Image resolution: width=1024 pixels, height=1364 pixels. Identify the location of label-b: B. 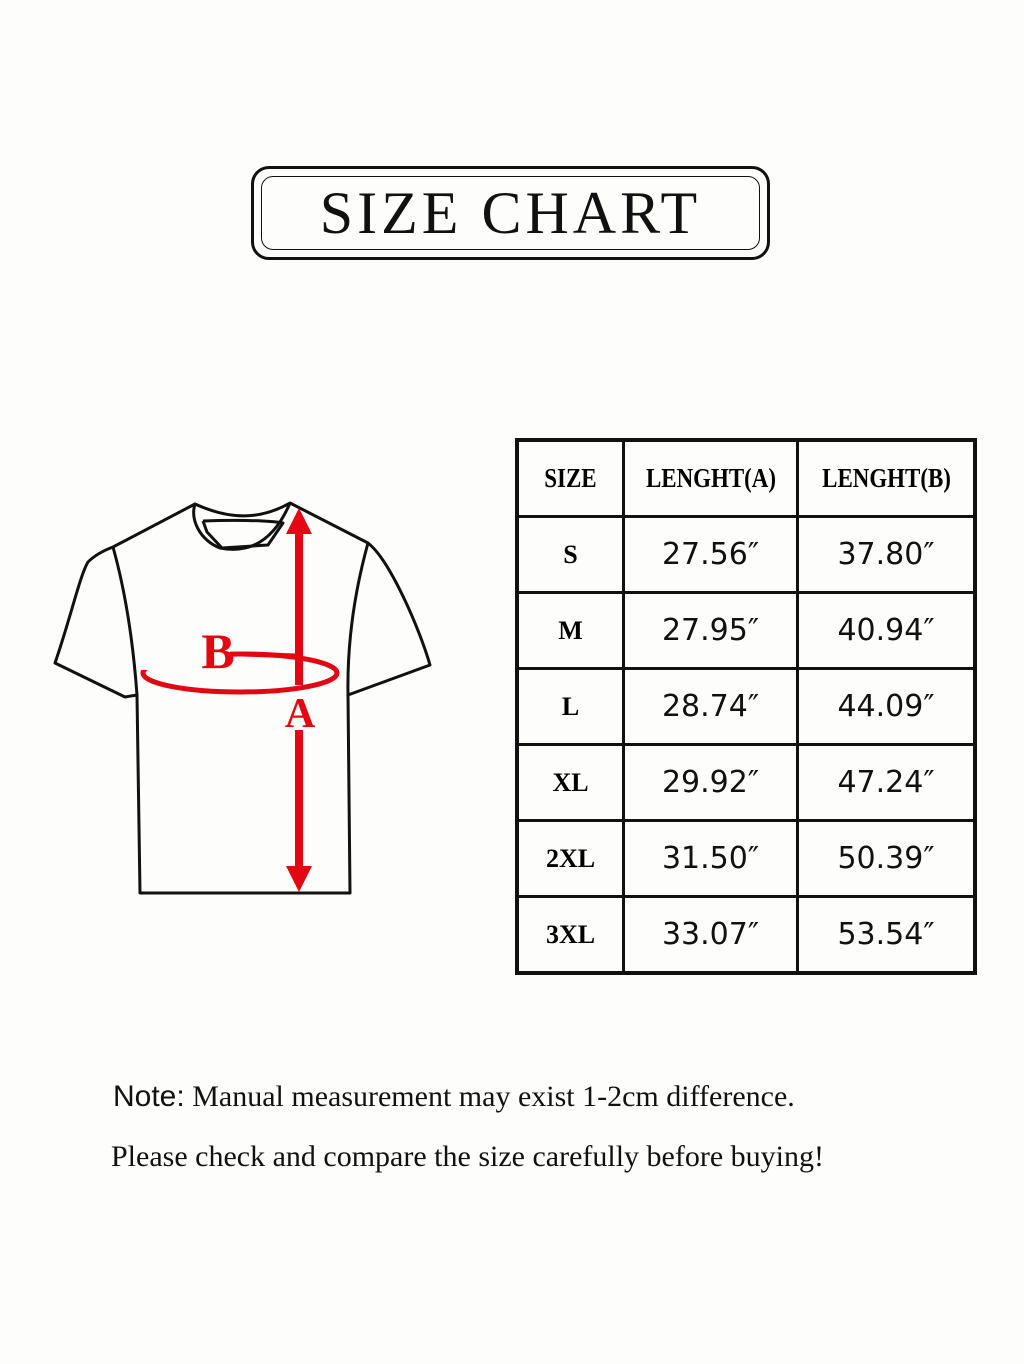
(217, 651).